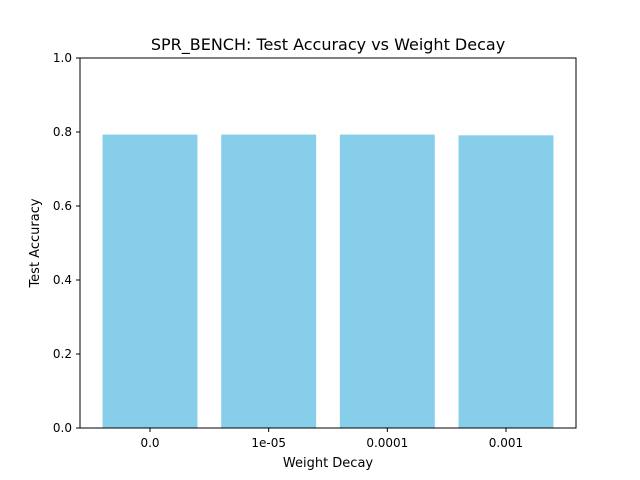 This screenshot has height=480, width=640. Describe the element at coordinates (62, 280) in the screenshot. I see `y-tick-label: 0.4` at that location.